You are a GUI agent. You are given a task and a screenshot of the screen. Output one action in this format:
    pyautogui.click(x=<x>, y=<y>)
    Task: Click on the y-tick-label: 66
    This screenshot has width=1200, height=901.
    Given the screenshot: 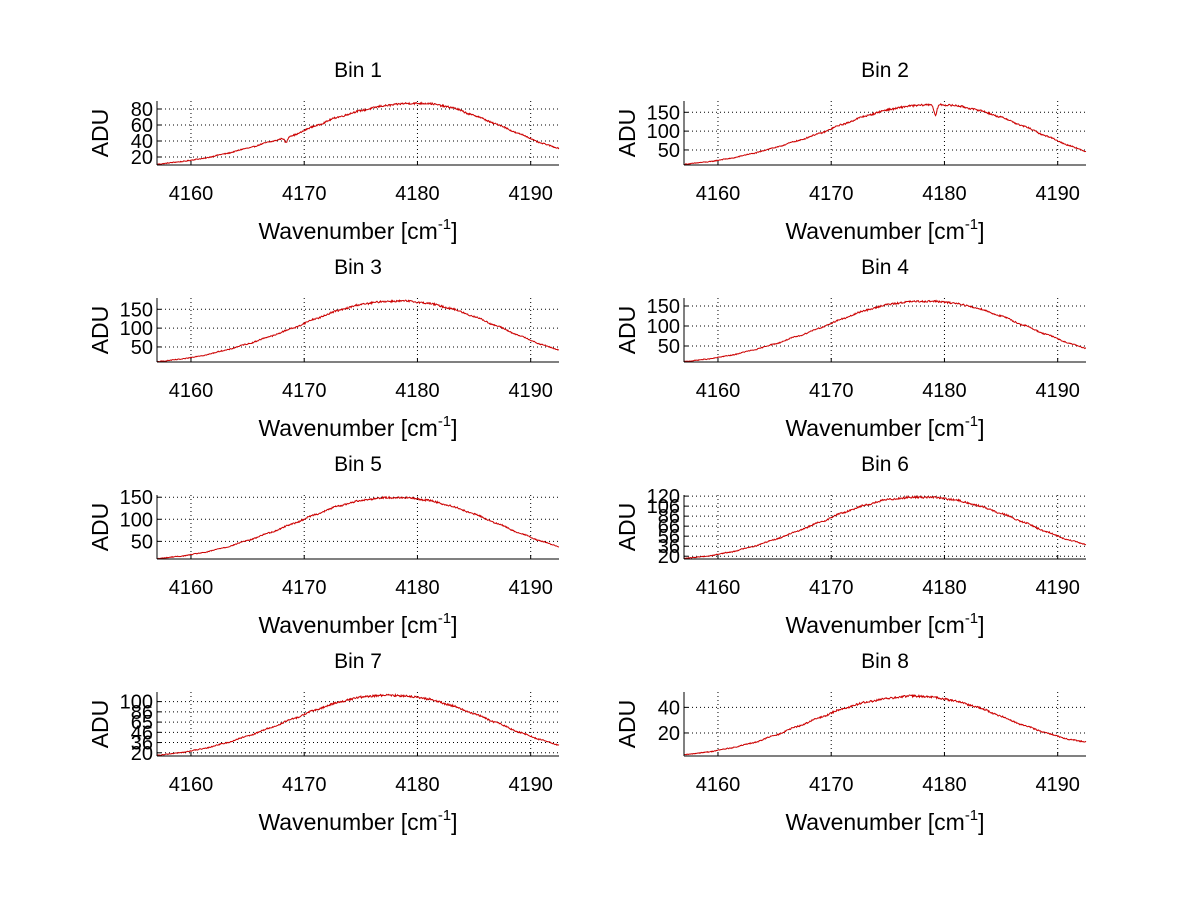 What is the action you would take?
    pyautogui.click(x=669, y=527)
    